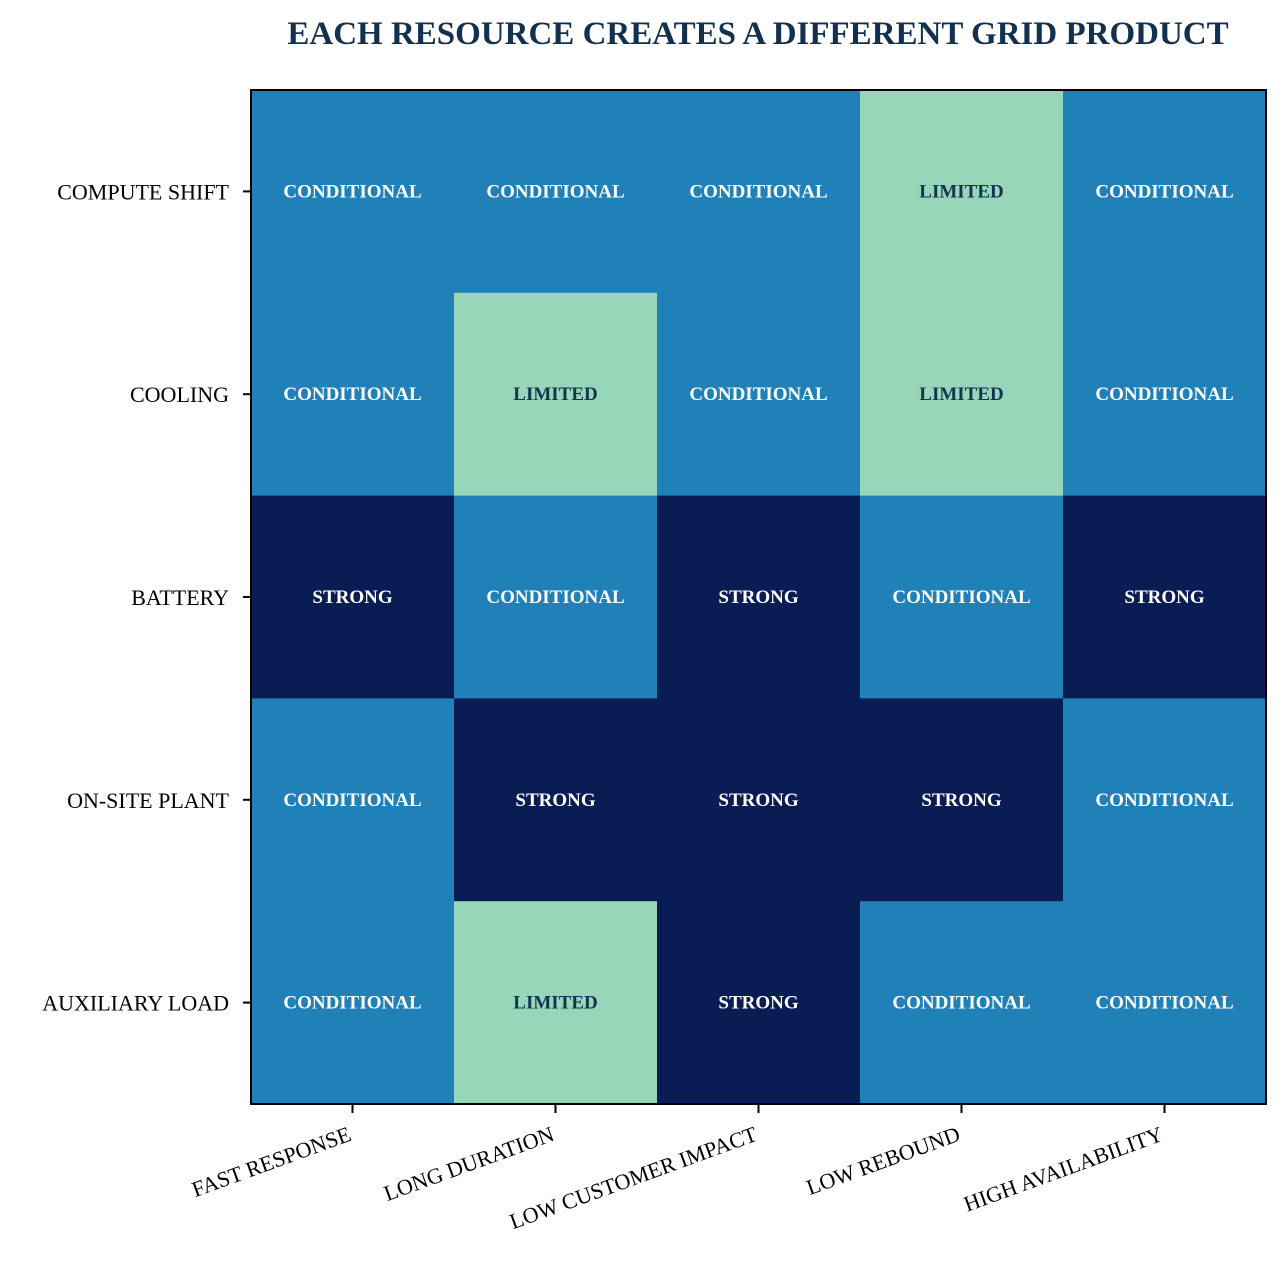 The height and width of the screenshot is (1277, 1286). Describe the element at coordinates (179, 394) in the screenshot. I see `y-tick-label: COOLING` at that location.